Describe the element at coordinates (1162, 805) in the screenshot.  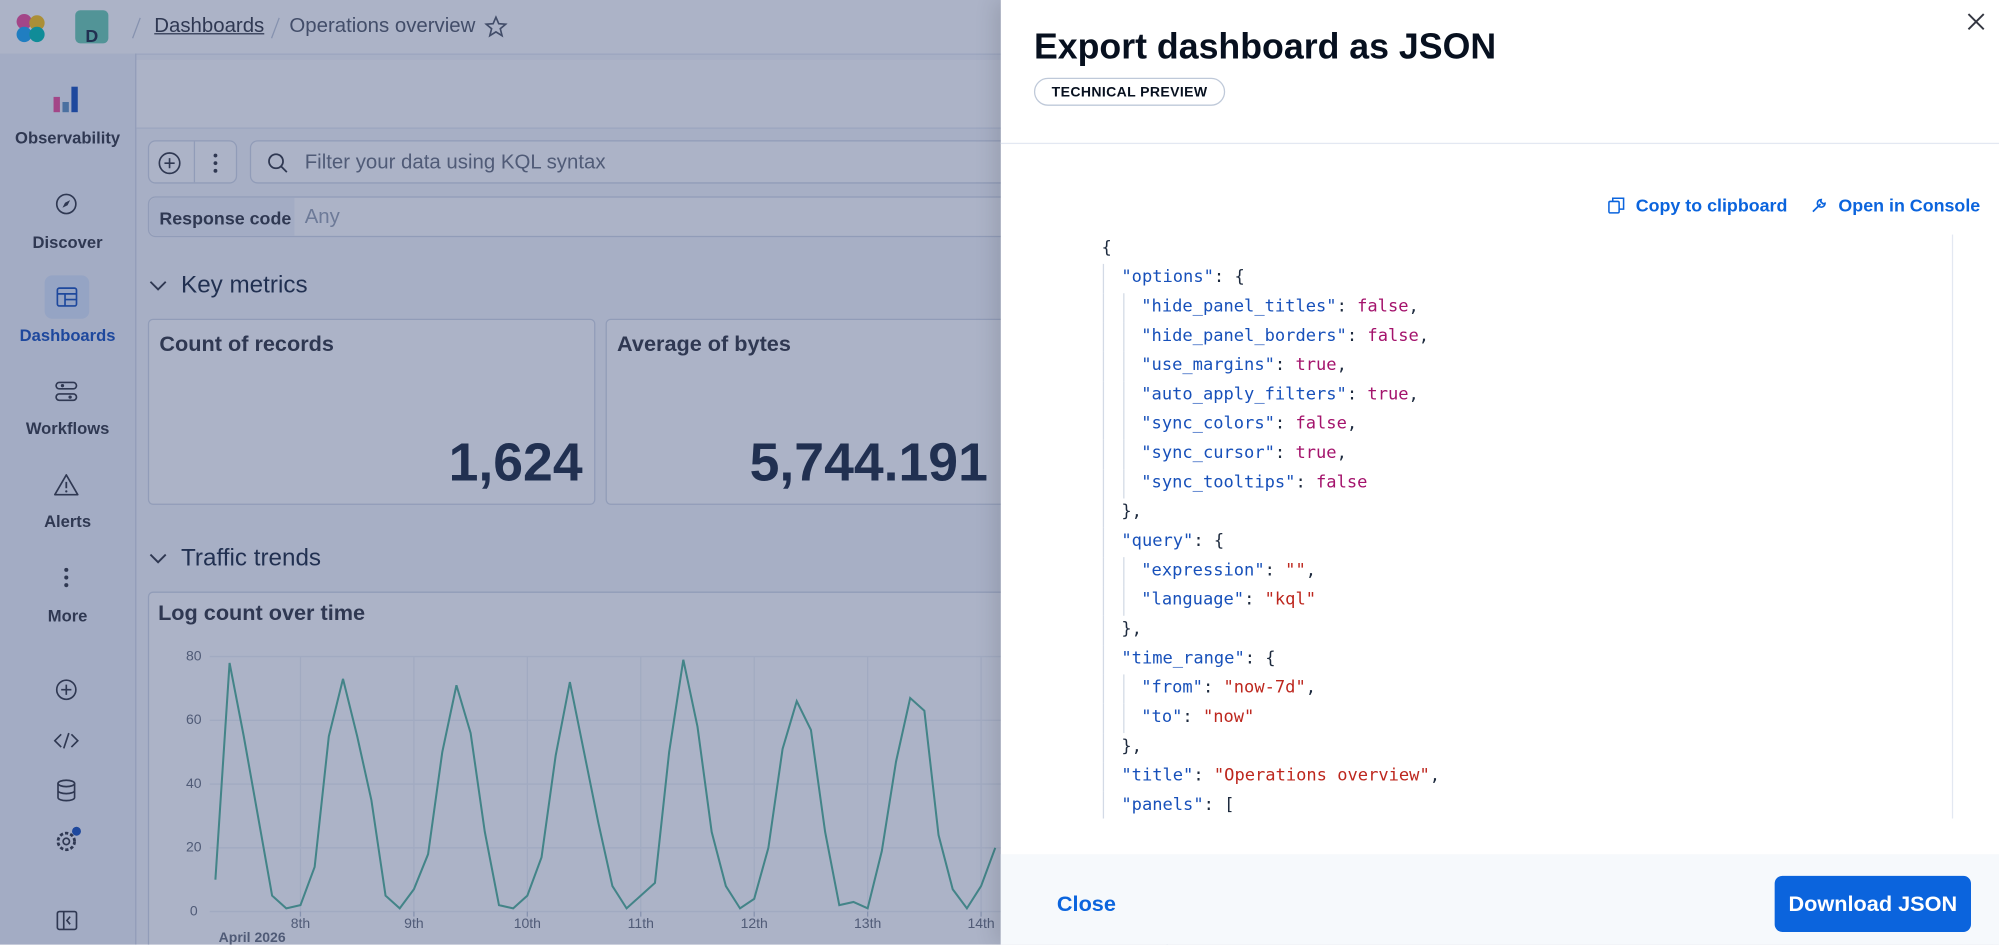
I see `code-token: "panels"` at that location.